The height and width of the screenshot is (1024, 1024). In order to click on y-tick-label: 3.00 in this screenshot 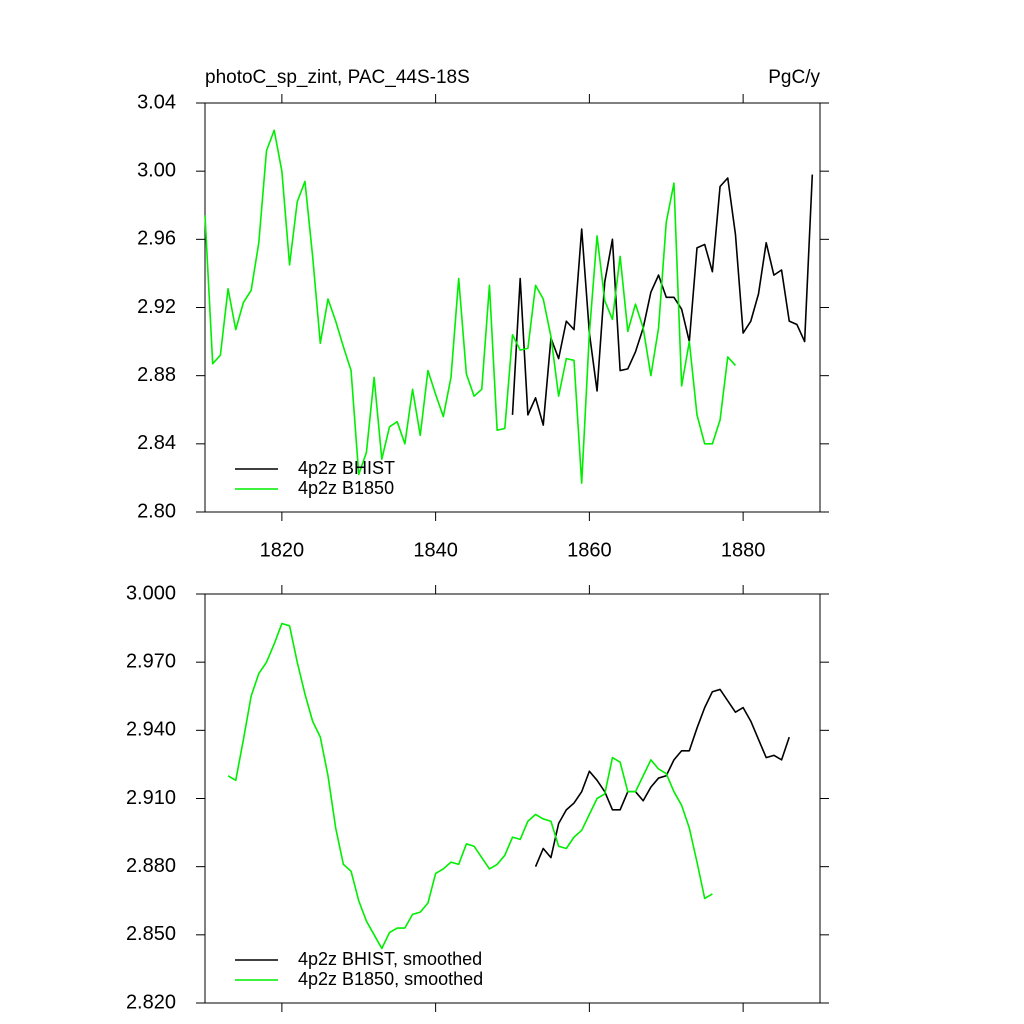, I will do `click(156, 170)`.